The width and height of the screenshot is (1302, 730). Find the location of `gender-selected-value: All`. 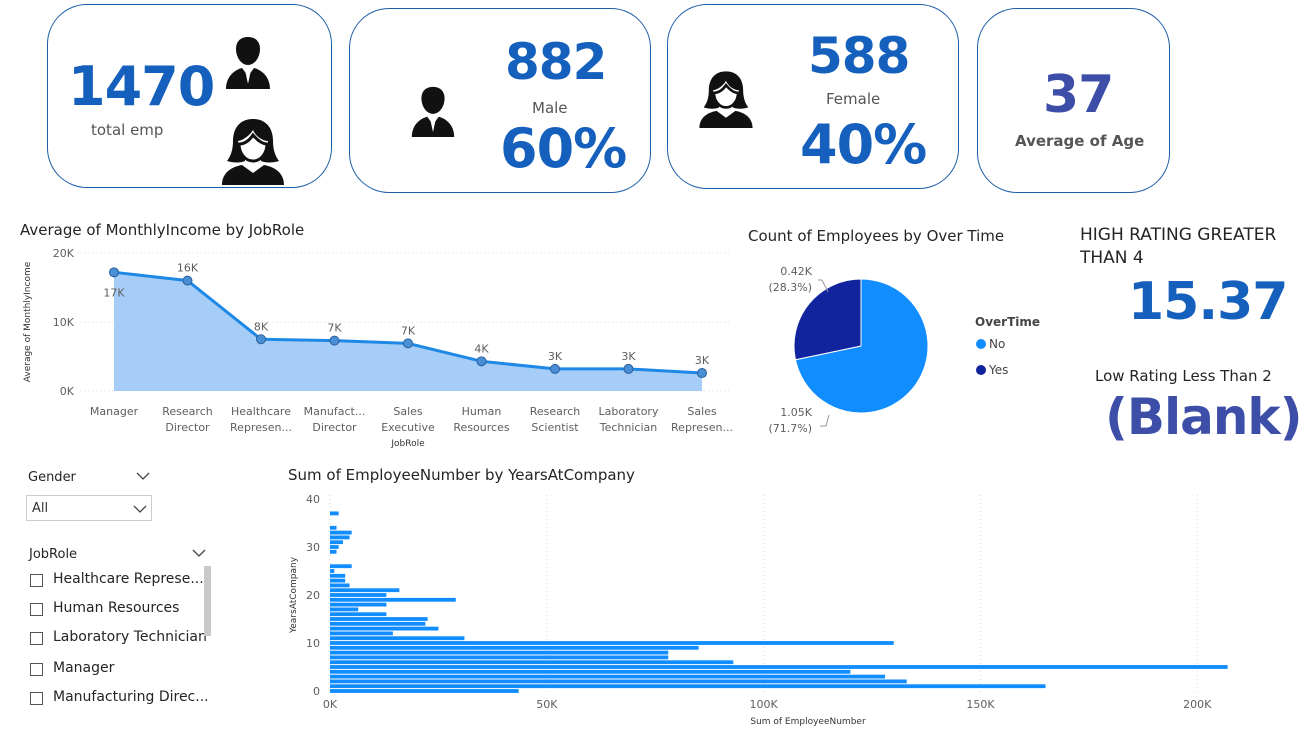

gender-selected-value: All is located at coordinates (40, 508).